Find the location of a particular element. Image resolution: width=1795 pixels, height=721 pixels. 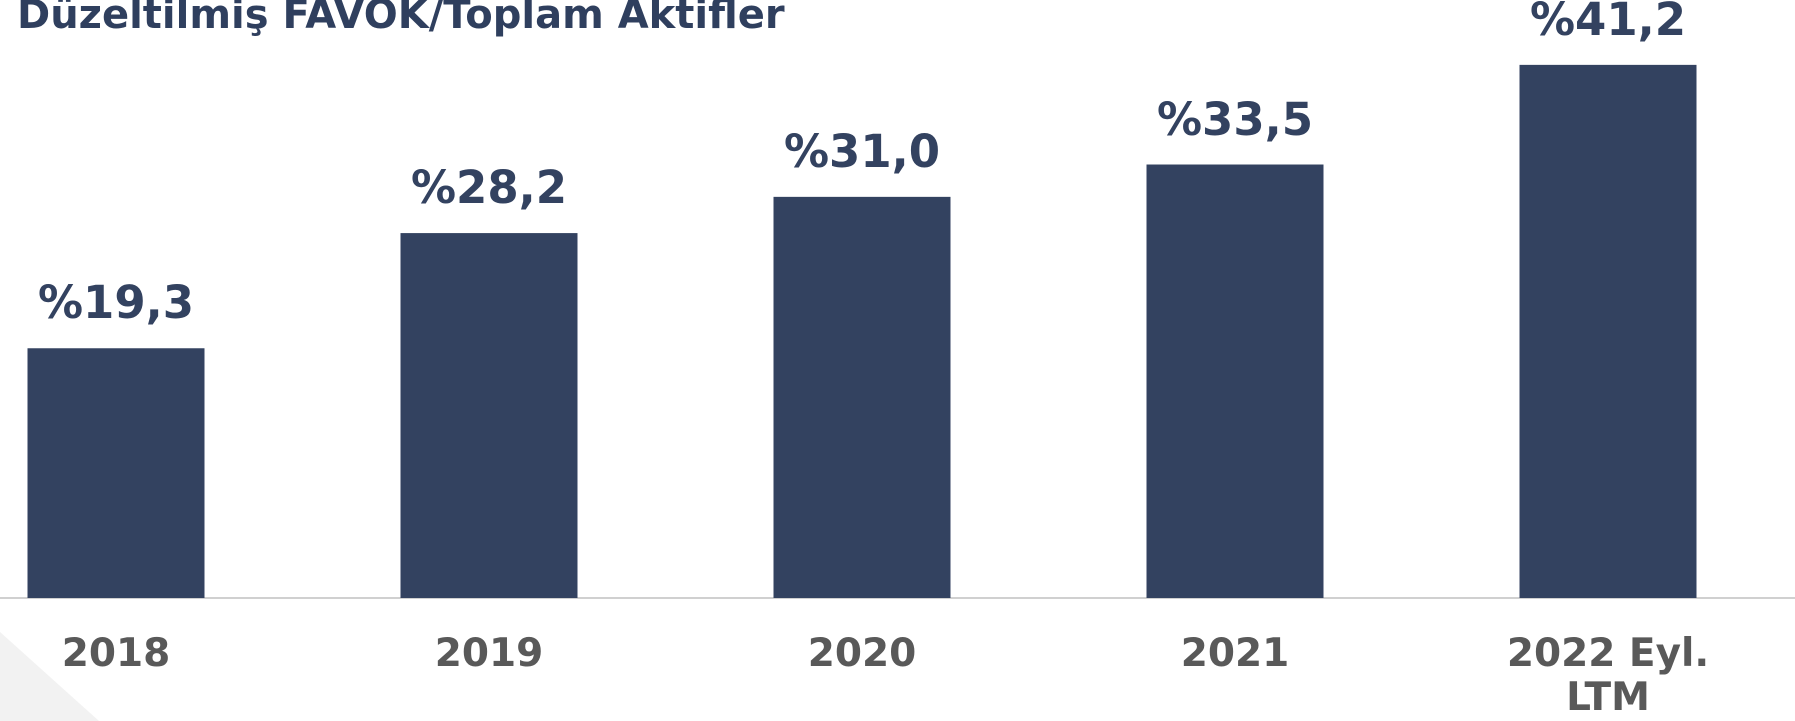

value-label: %28,2 is located at coordinates (489, 188).